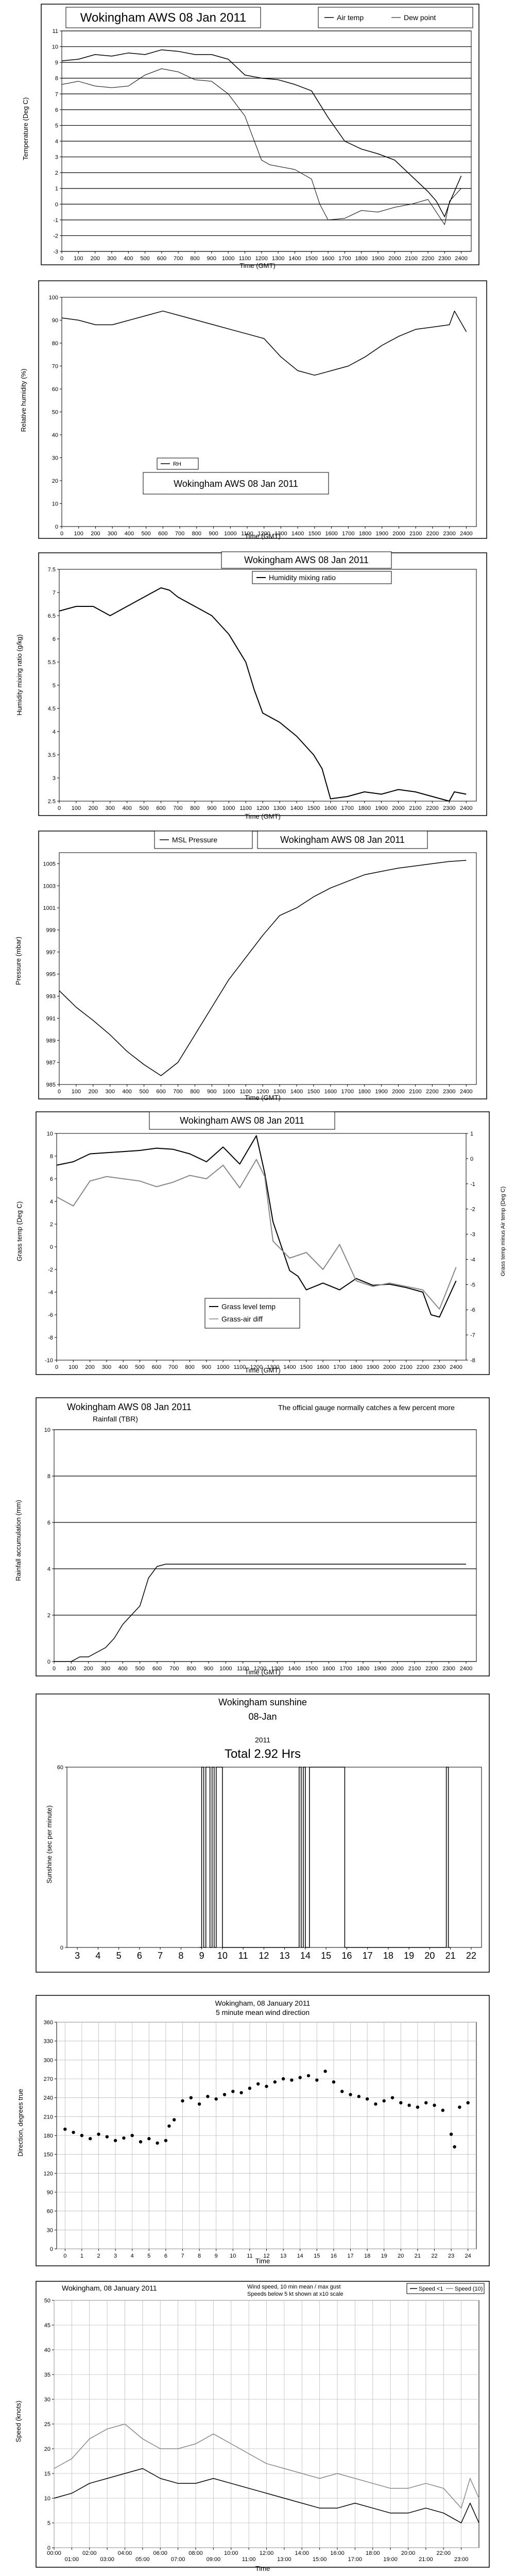  What do you see at coordinates (55, 481) in the screenshot?
I see `y-tick-label: 20` at bounding box center [55, 481].